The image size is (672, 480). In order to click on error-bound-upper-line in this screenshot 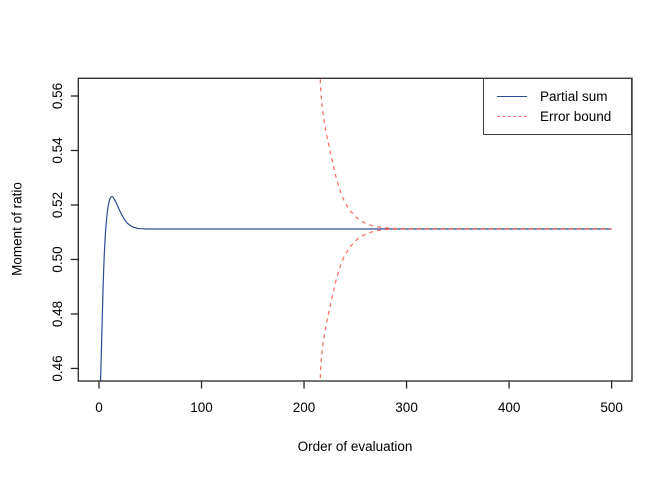, I will do `click(465, 154)`.